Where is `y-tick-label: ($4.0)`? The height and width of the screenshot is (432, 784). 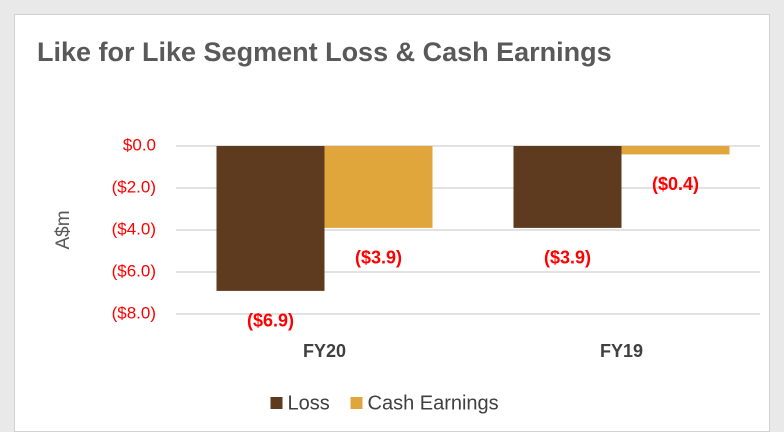
y-tick-label: ($4.0) is located at coordinates (134, 228).